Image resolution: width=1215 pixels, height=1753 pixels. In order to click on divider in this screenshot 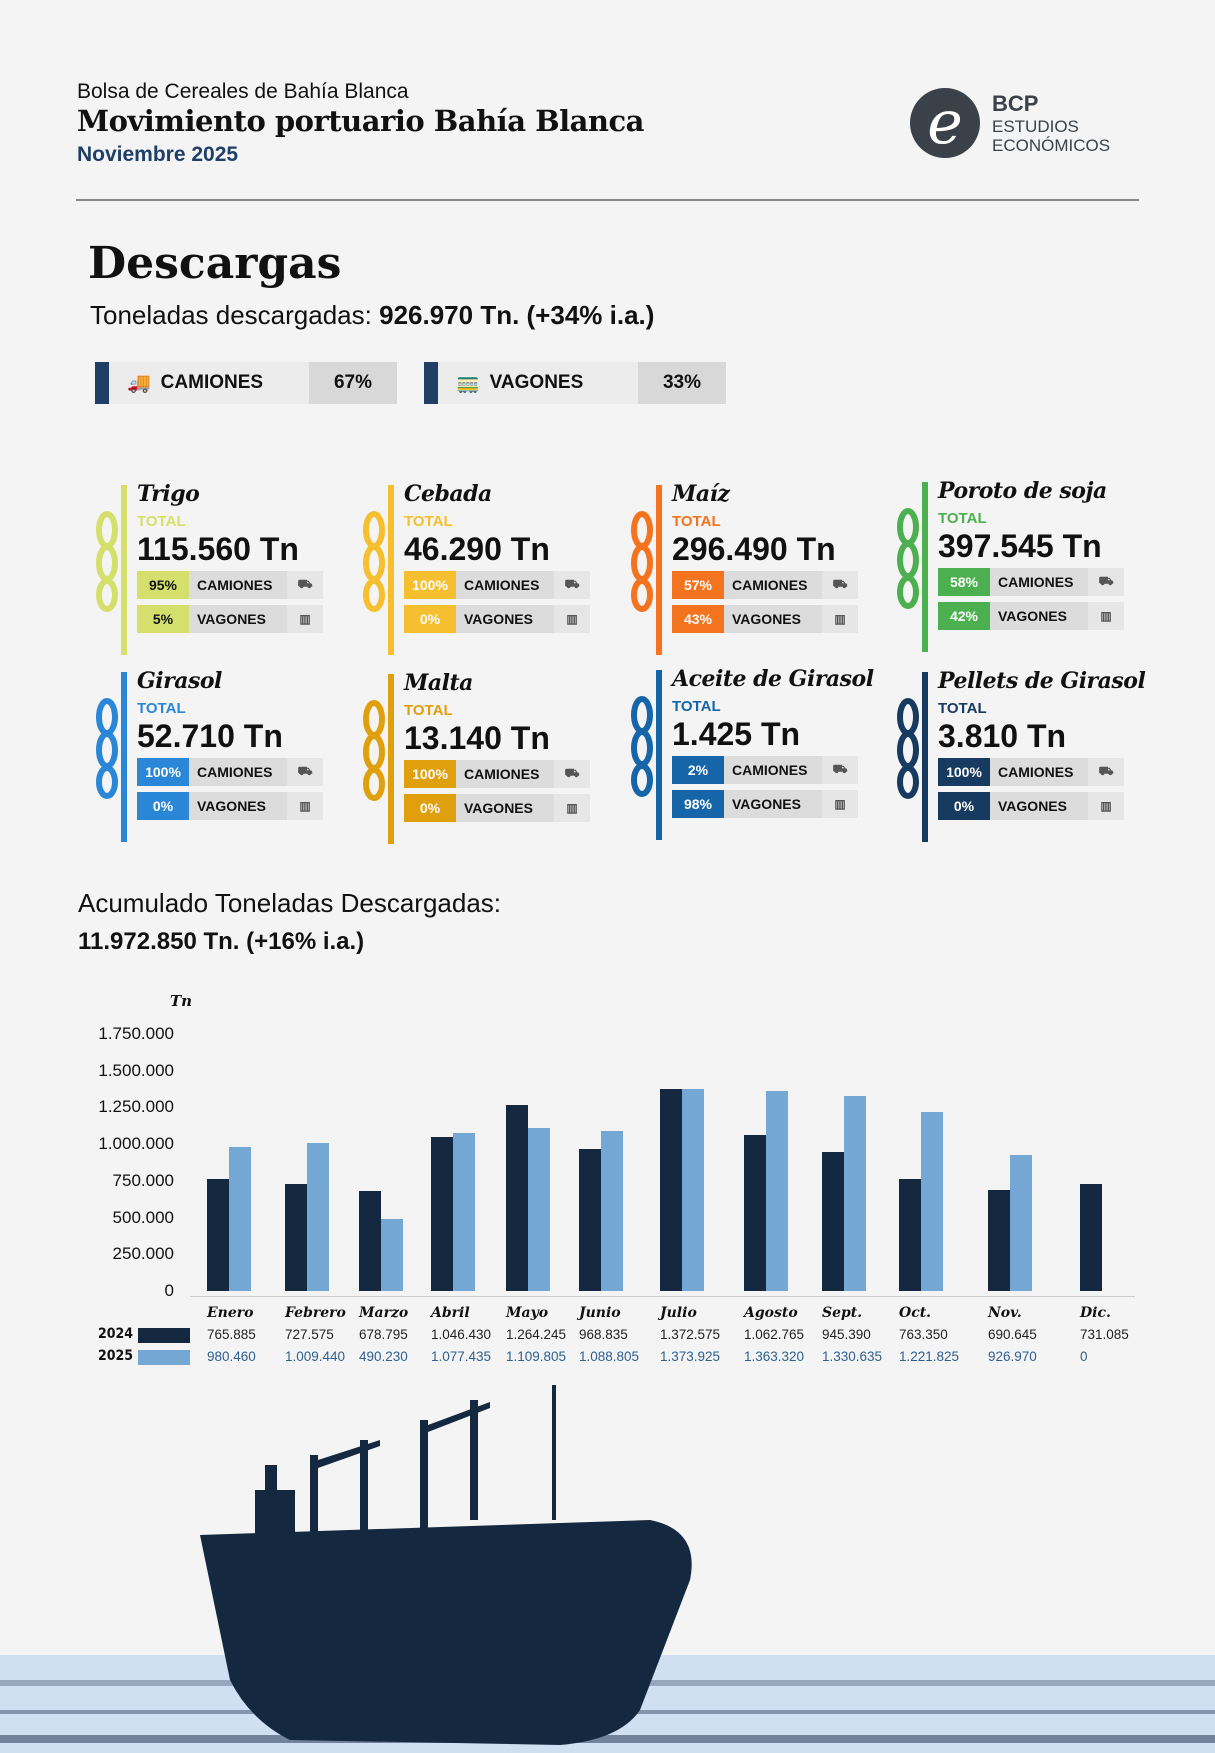, I will do `click(607, 200)`.